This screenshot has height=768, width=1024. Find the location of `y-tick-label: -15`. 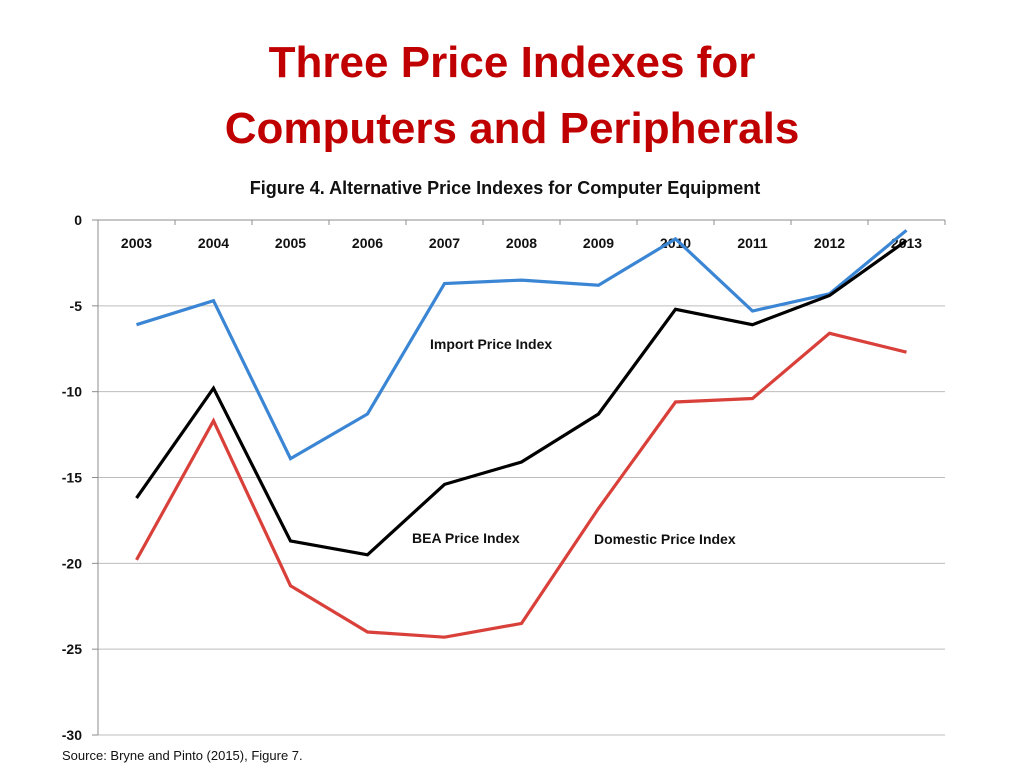

y-tick-label: -15 is located at coordinates (72, 478).